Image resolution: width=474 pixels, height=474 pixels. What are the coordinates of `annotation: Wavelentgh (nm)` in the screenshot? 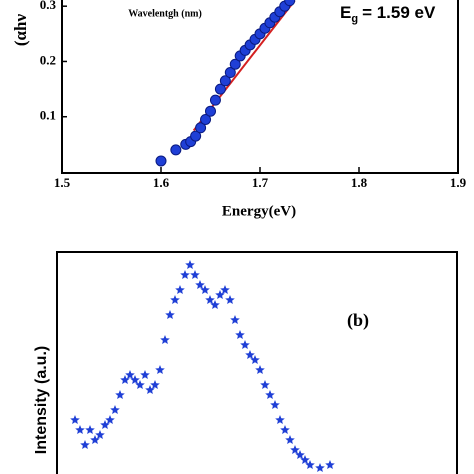 It's located at (165, 13).